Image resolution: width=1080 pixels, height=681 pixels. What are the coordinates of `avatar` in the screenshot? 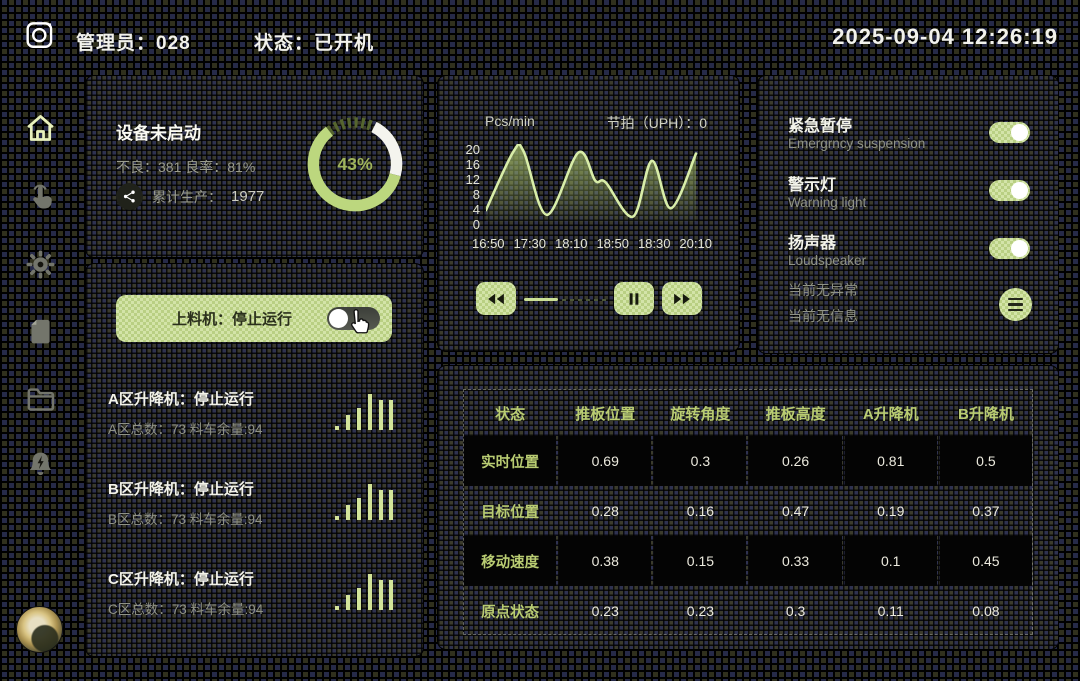 It's located at (39, 629).